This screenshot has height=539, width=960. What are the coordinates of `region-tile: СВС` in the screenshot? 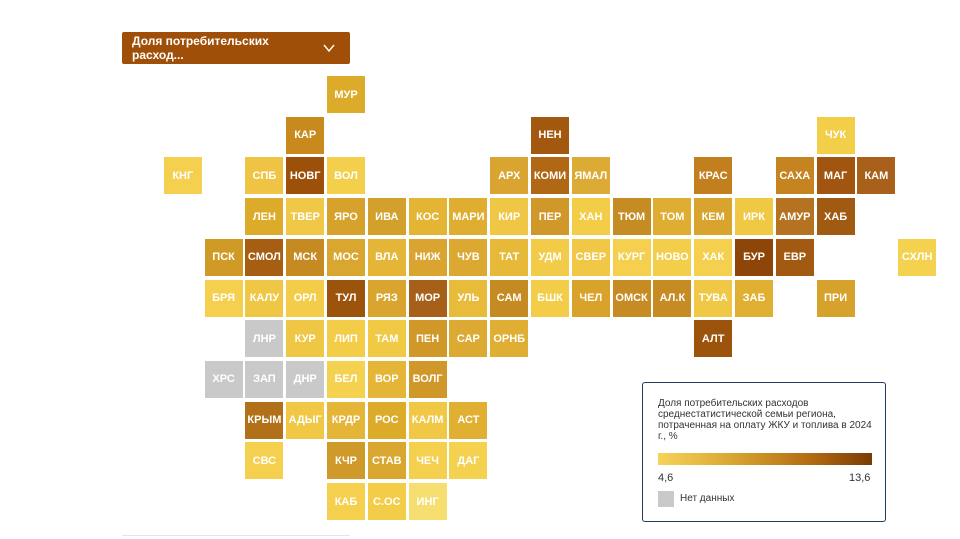 It's located at (264, 461).